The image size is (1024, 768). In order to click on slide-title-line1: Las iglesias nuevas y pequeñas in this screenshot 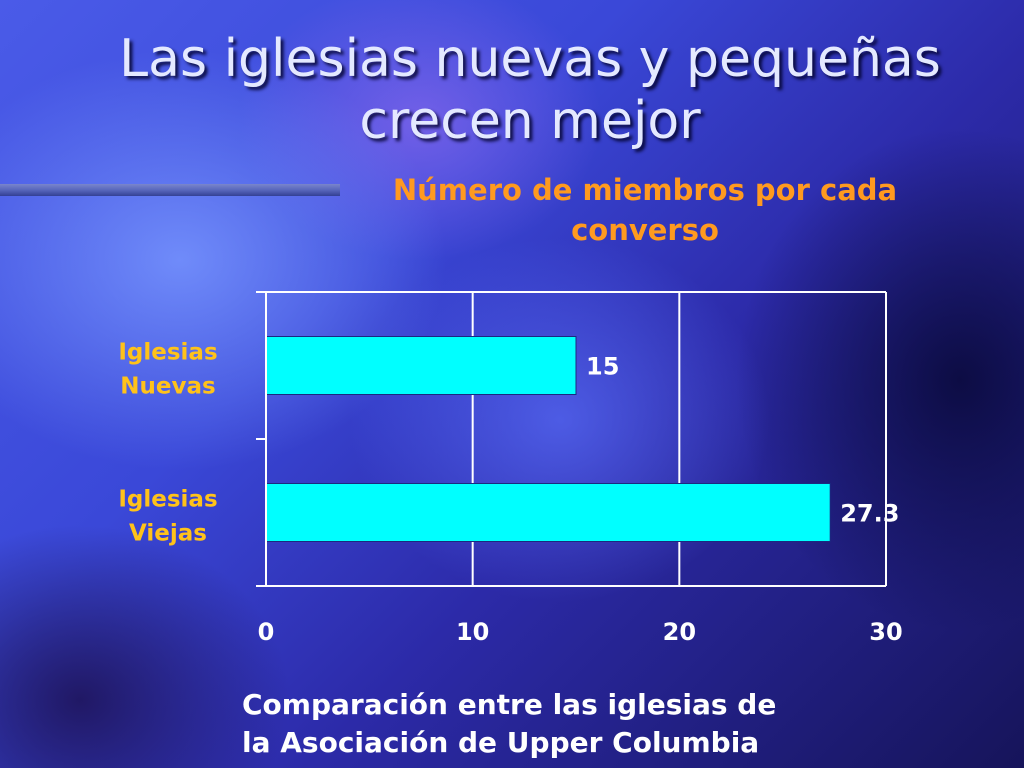, I will do `click(530, 59)`.